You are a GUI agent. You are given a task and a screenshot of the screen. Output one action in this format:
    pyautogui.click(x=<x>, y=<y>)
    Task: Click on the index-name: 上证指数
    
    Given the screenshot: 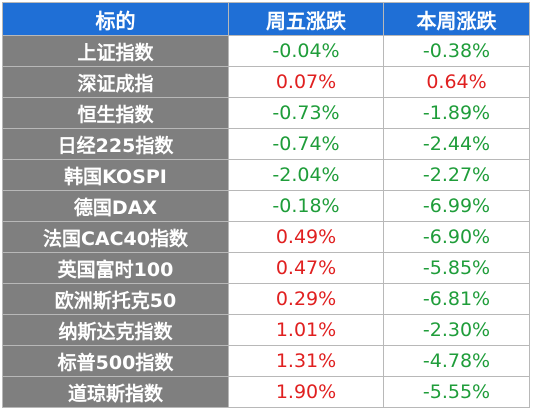 What is the action you would take?
    pyautogui.click(x=116, y=51)
    